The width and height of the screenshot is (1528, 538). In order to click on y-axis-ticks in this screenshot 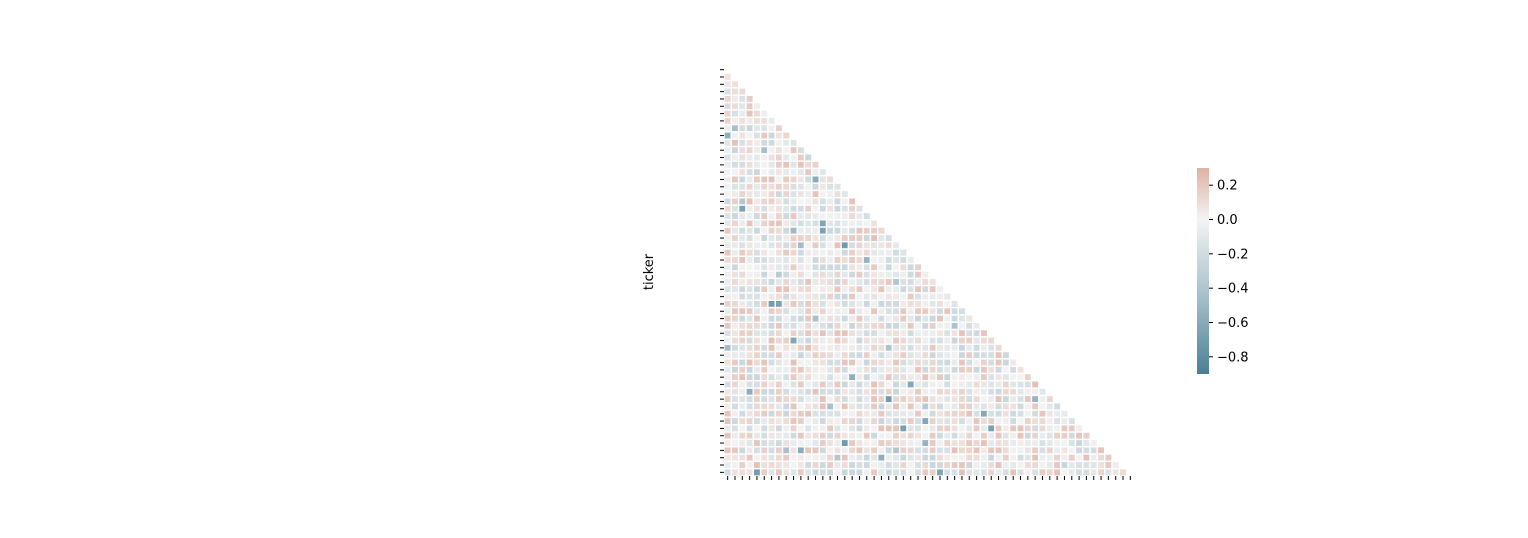, I will do `click(722, 271)`.